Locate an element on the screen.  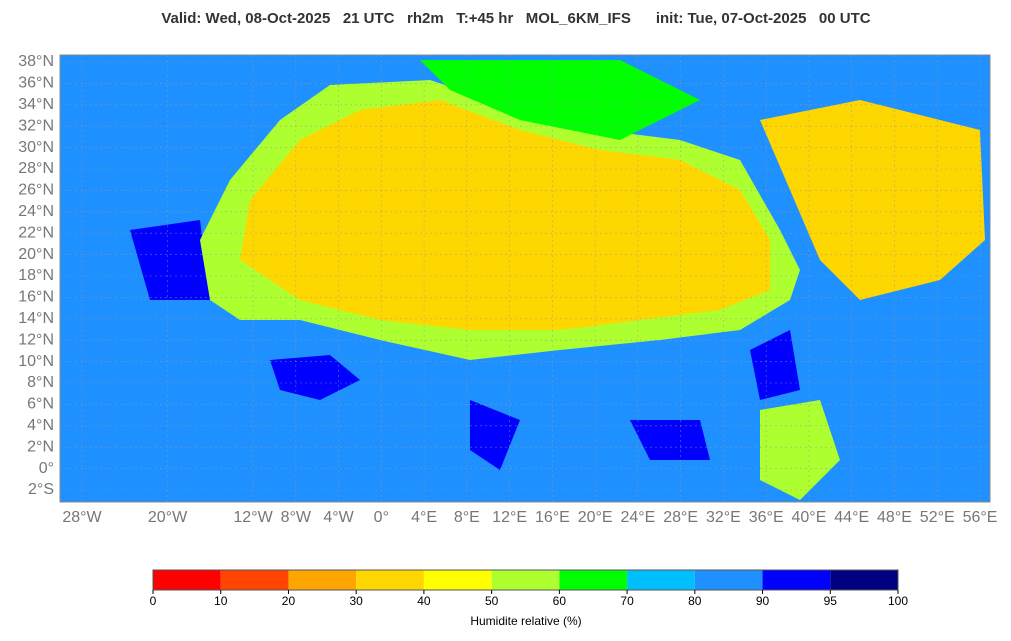
colorbar-tick-label: 60 is located at coordinates (560, 601).